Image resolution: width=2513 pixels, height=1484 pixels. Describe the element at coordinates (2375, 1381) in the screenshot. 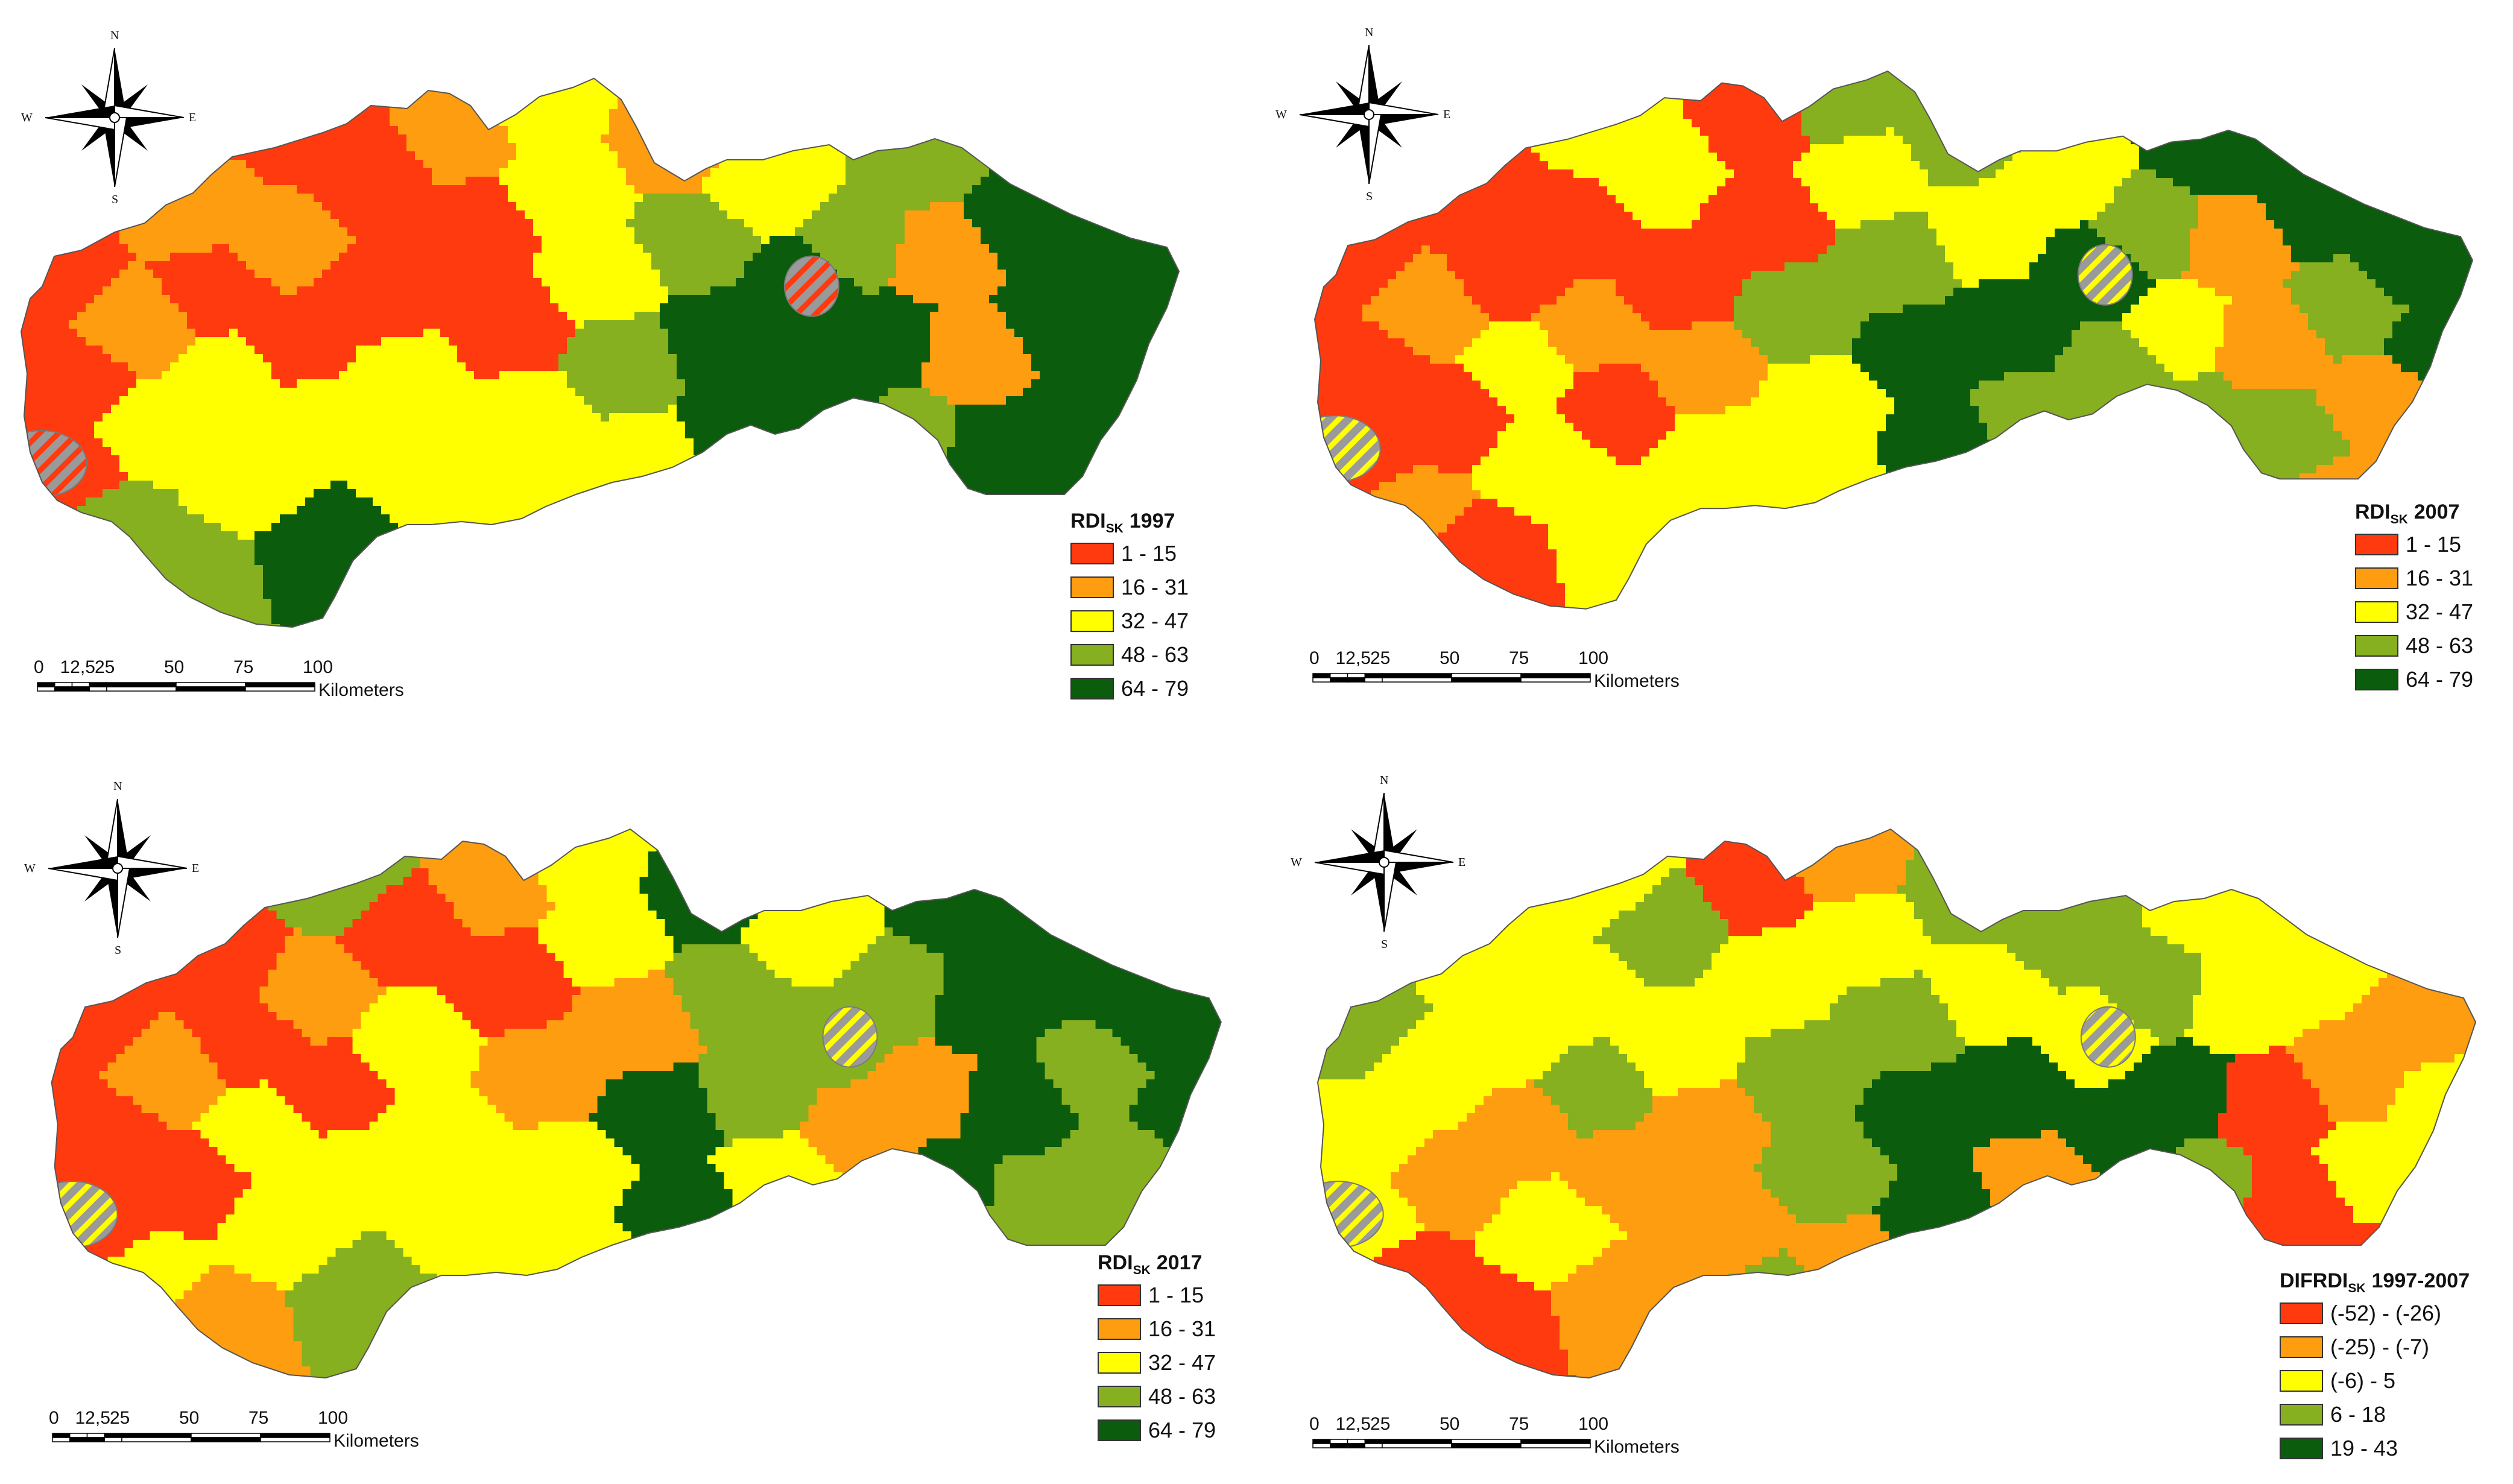

I see `legend-item: (-6) - 5` at that location.